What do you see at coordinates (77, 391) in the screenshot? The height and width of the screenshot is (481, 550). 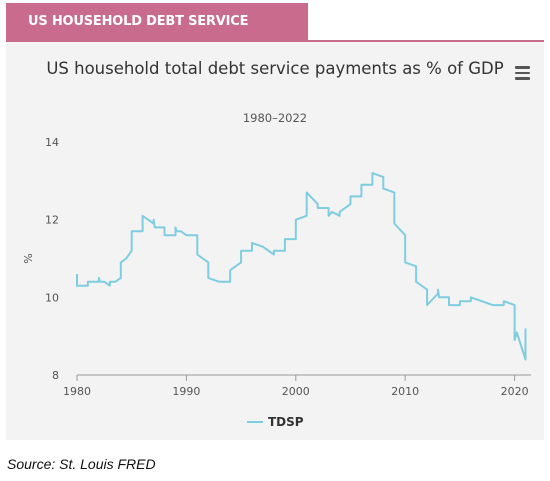 I see `x-tick-label: 1980` at bounding box center [77, 391].